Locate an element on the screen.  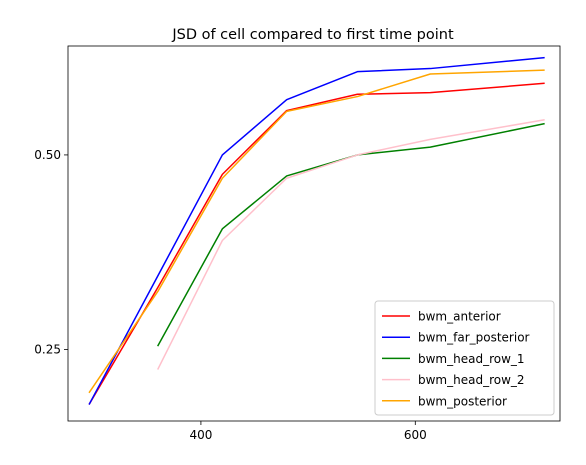
legend-label: bwm_head_row_2 is located at coordinates (471, 380).